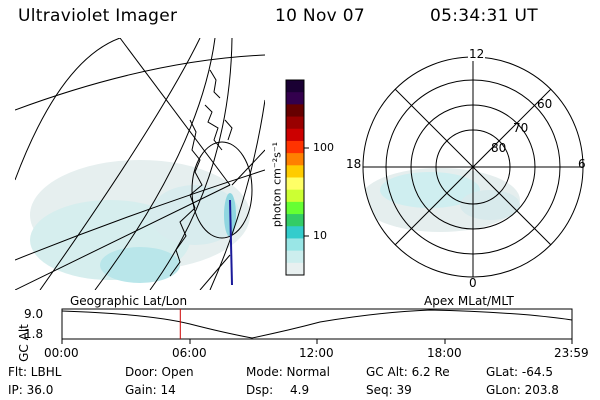 This screenshot has width=600, height=400. I want to click on mlt-label-right: 6, so click(582, 164).